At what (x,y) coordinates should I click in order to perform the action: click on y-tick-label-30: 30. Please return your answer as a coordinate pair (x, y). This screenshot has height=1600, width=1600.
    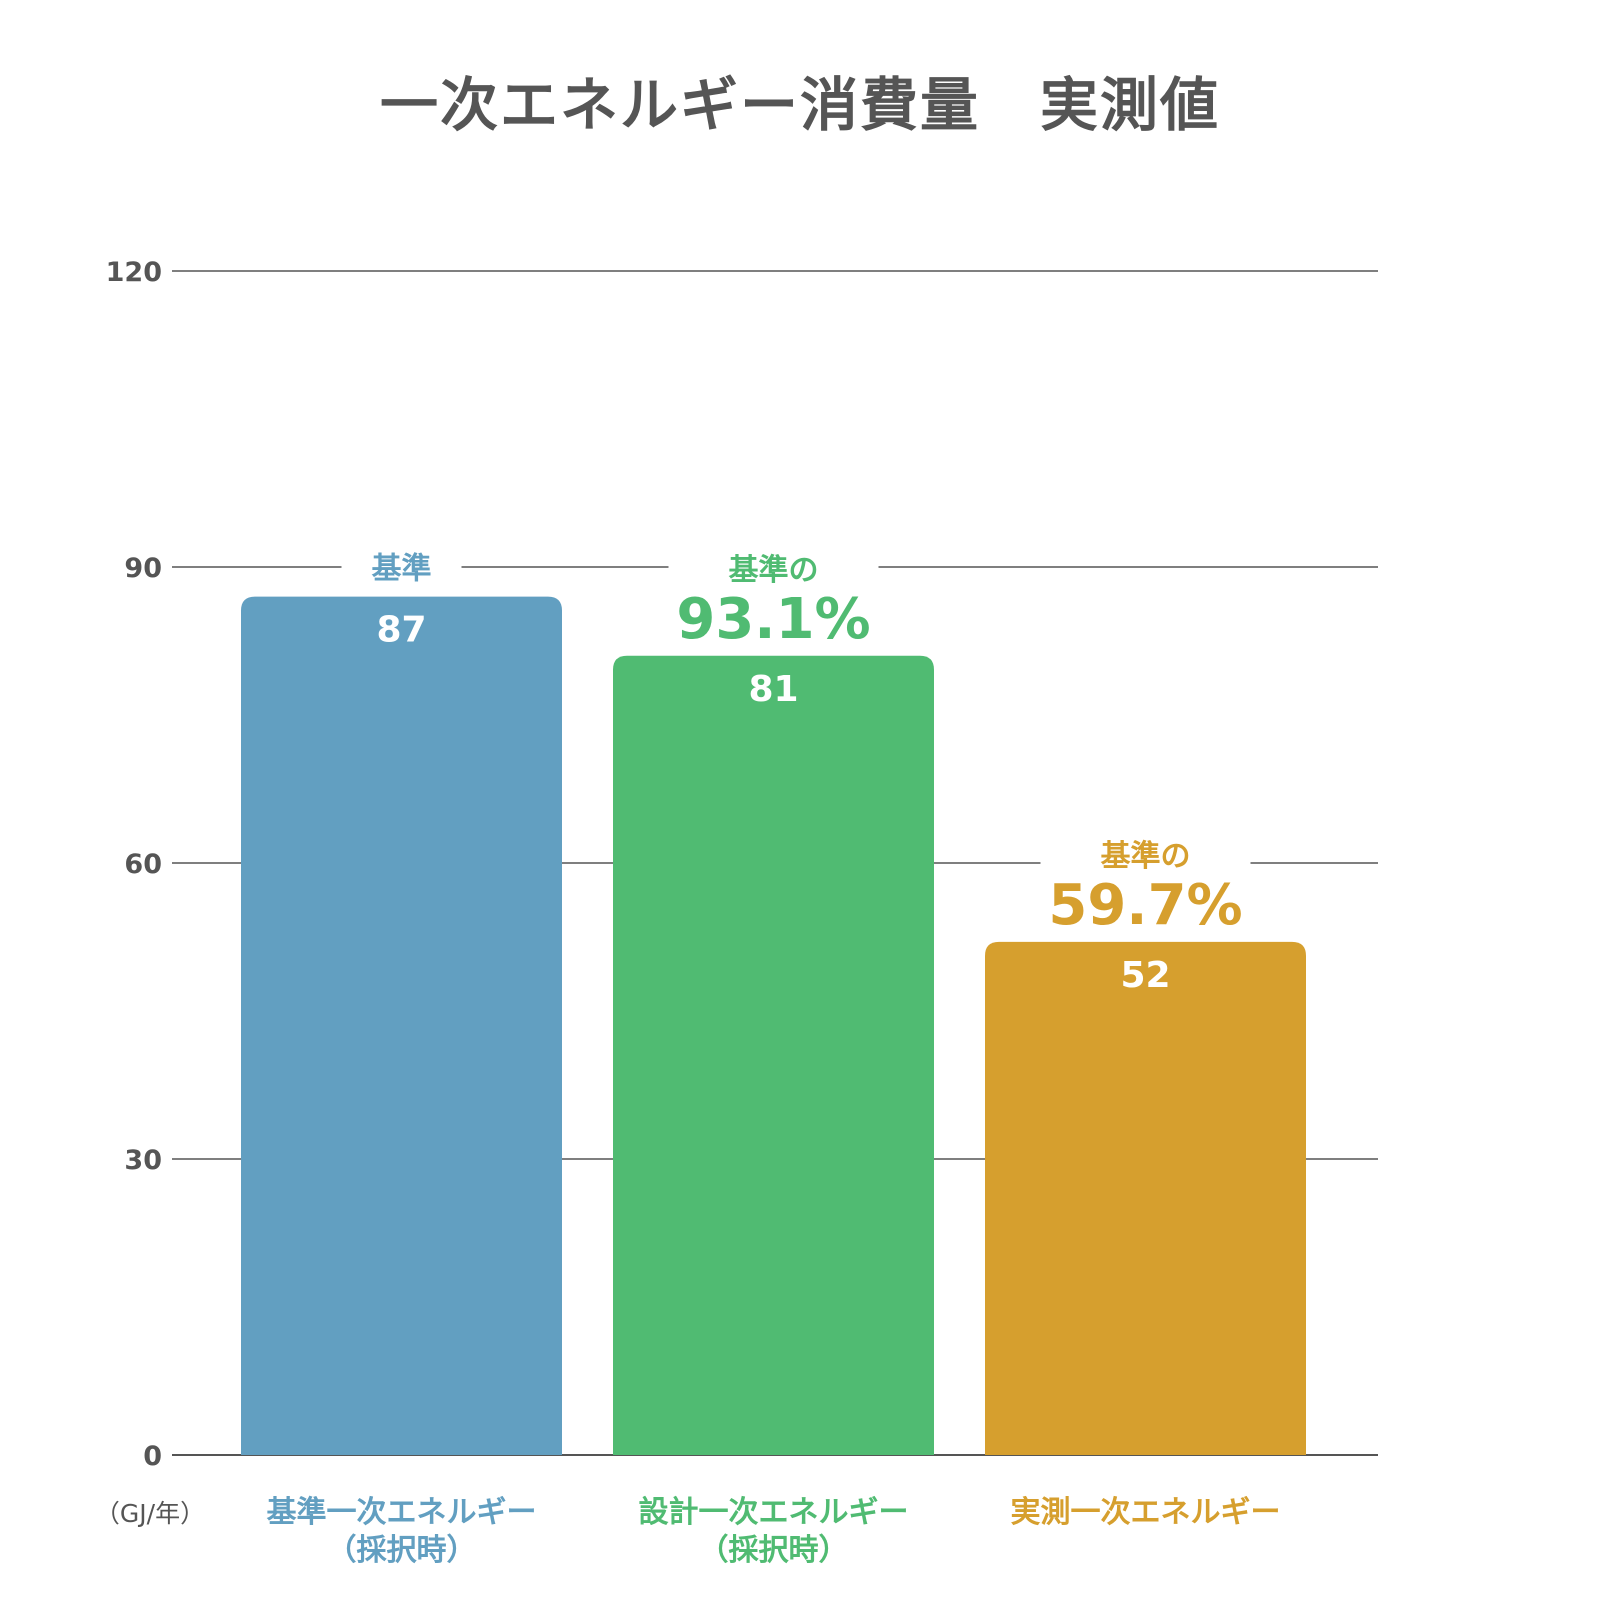
    Looking at the image, I should click on (143, 1160).